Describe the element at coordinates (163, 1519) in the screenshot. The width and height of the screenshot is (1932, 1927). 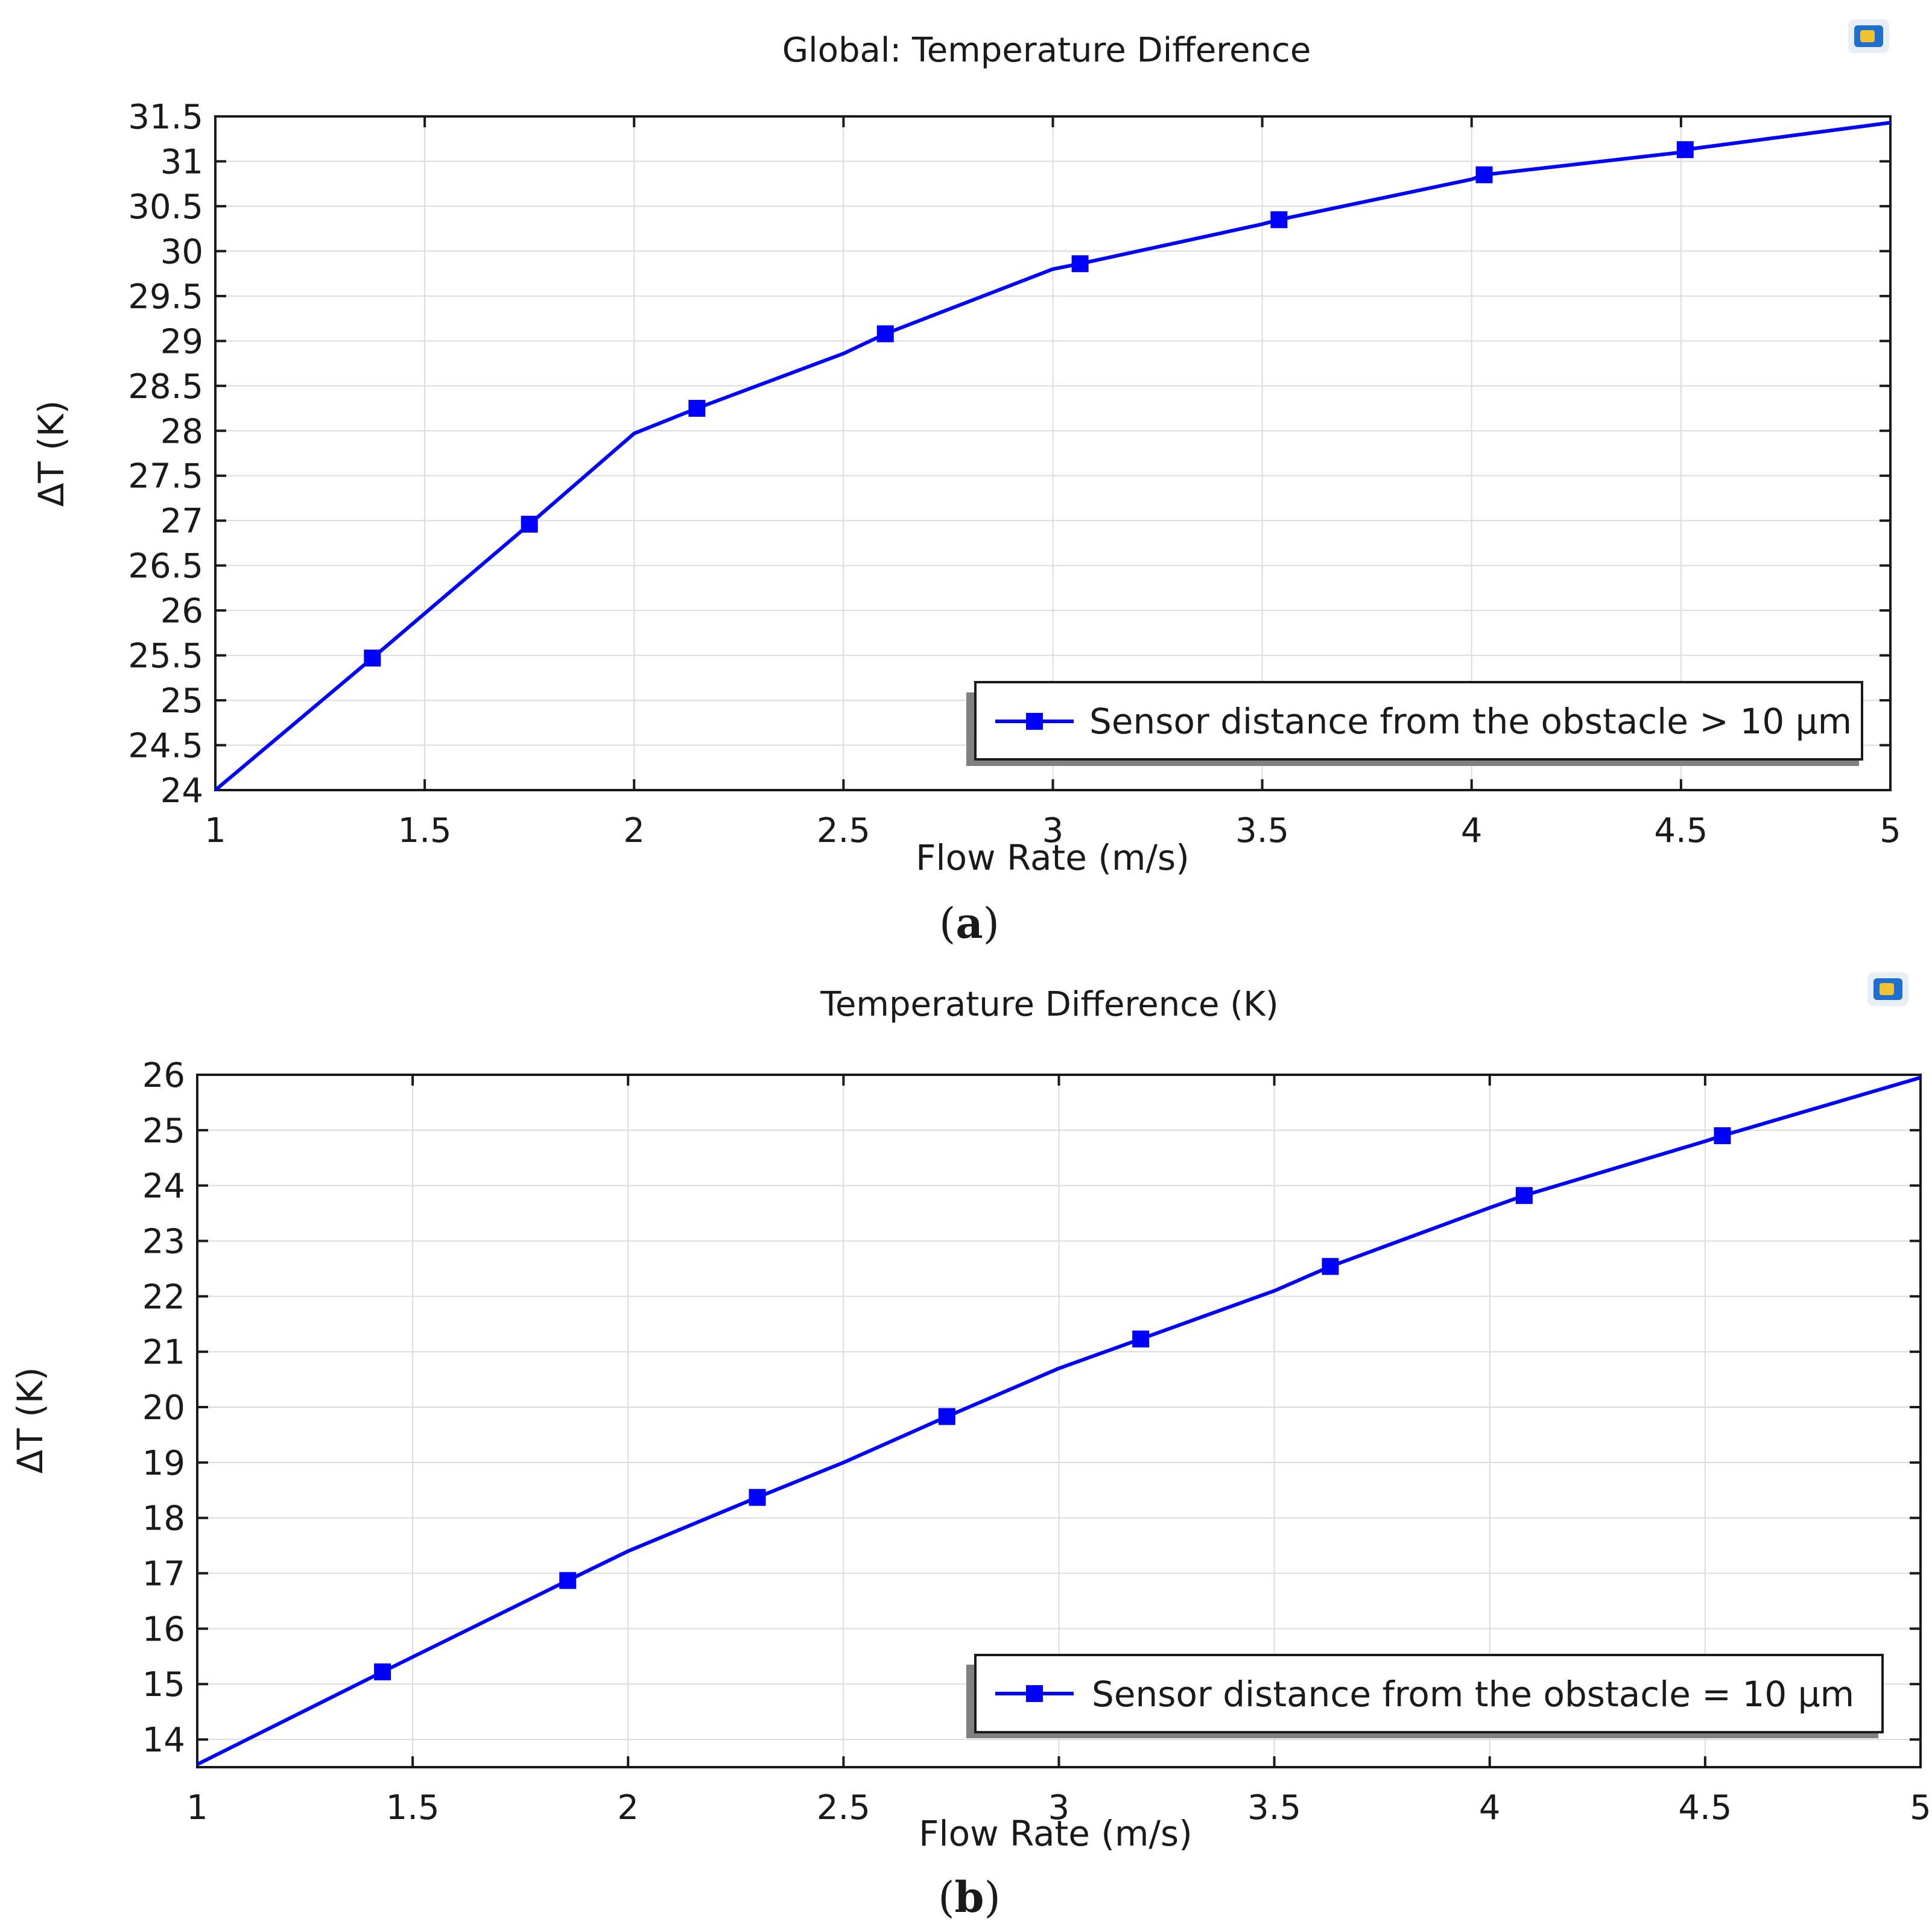
I see `y-tick-label: 18` at that location.